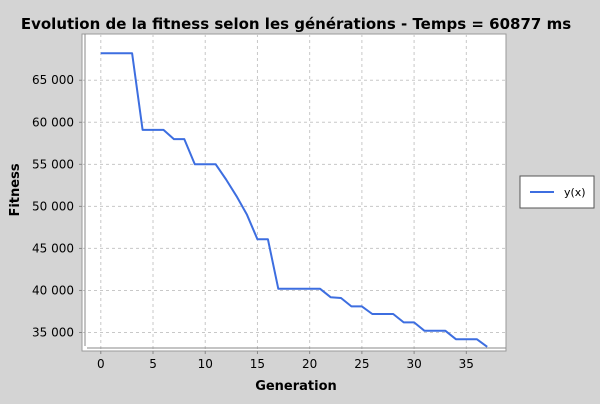  What do you see at coordinates (53, 290) in the screenshot?
I see `y-tick-label: 40 000` at bounding box center [53, 290].